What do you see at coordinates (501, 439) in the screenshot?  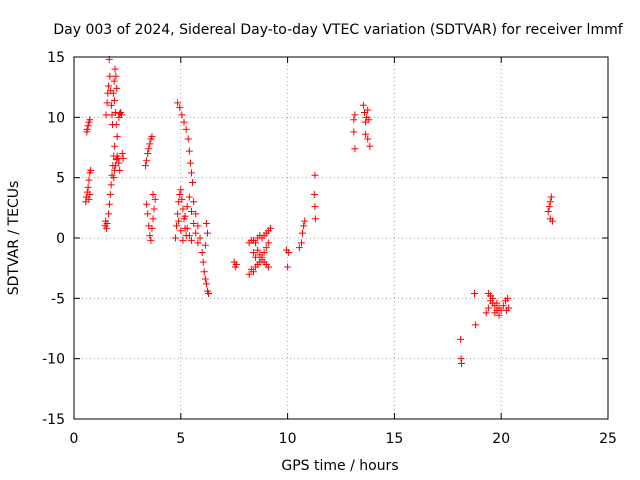 I see `x-tick-label: 20` at bounding box center [501, 439].